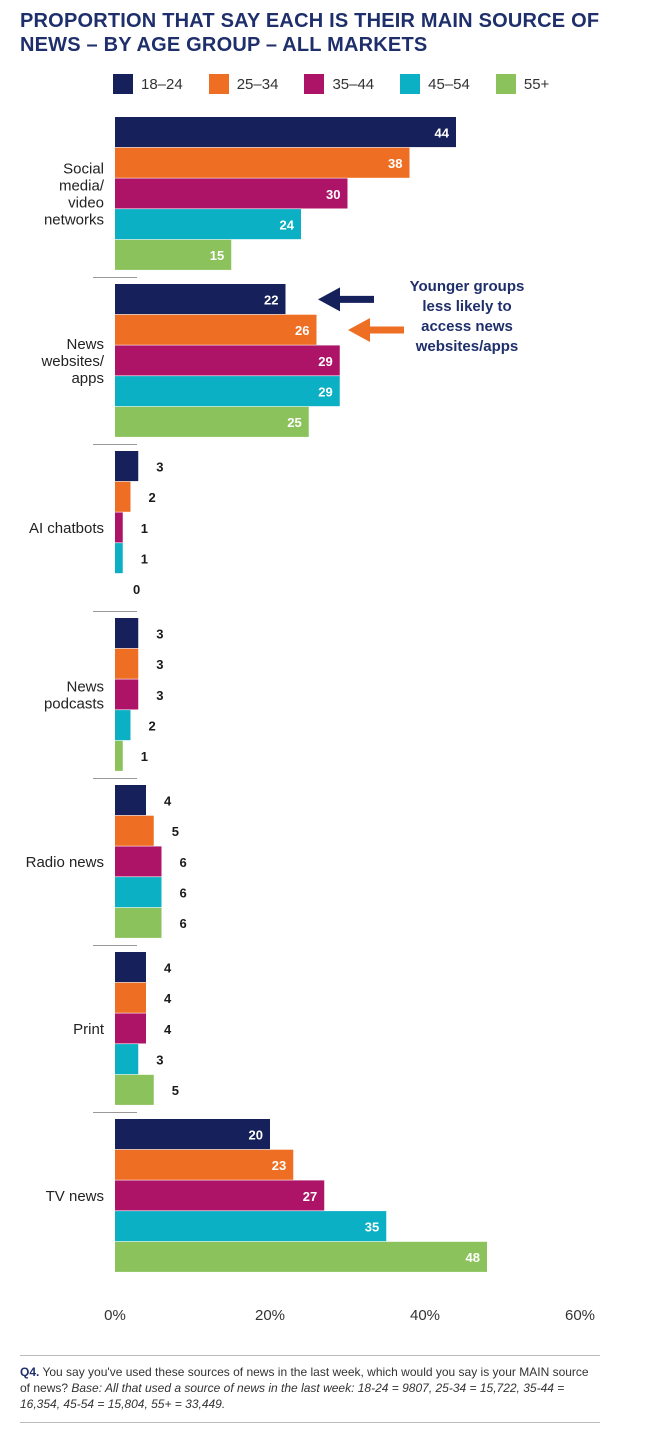 This screenshot has height=1440, width=668. Describe the element at coordinates (302, 330) in the screenshot. I see `data-label: 26` at that location.